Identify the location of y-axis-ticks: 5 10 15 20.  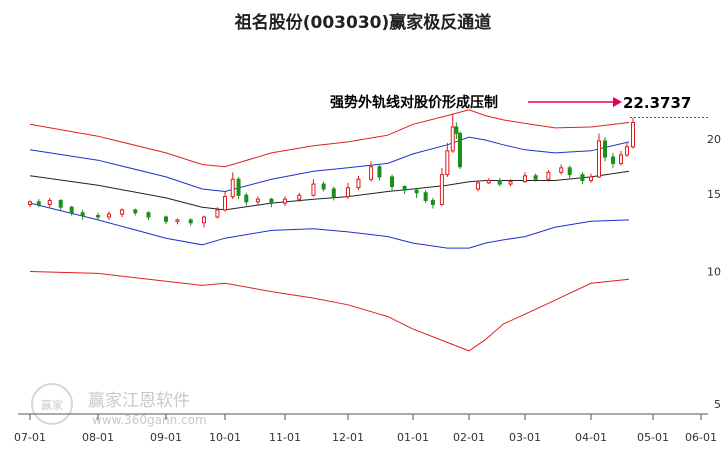
(714, 272).